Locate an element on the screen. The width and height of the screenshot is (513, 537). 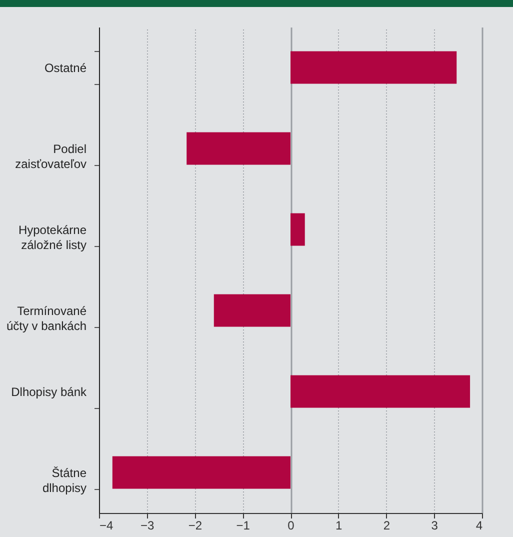
y-tick-label: Hypotekárne záložné listy is located at coordinates (52, 237).